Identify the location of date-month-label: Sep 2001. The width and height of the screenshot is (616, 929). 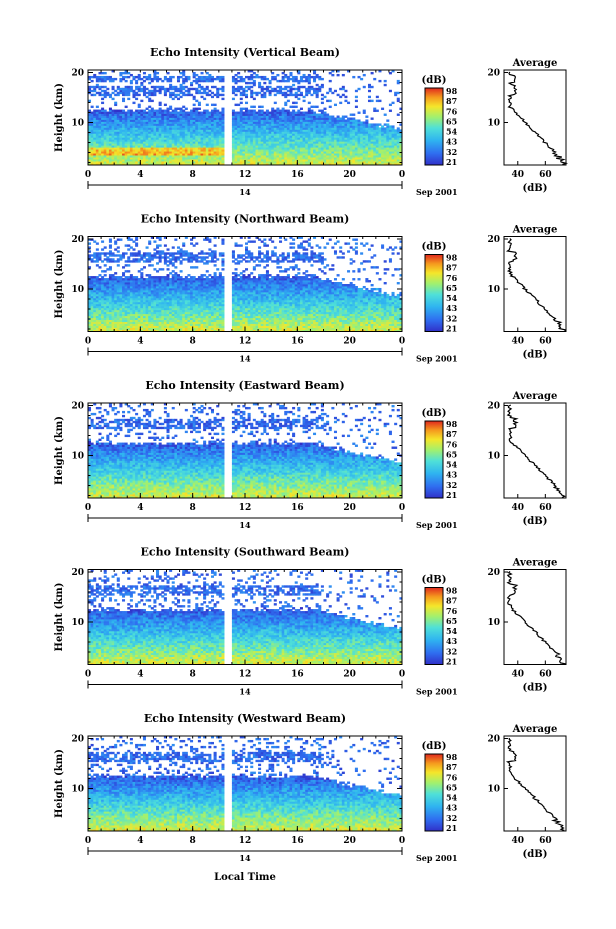
(437, 192).